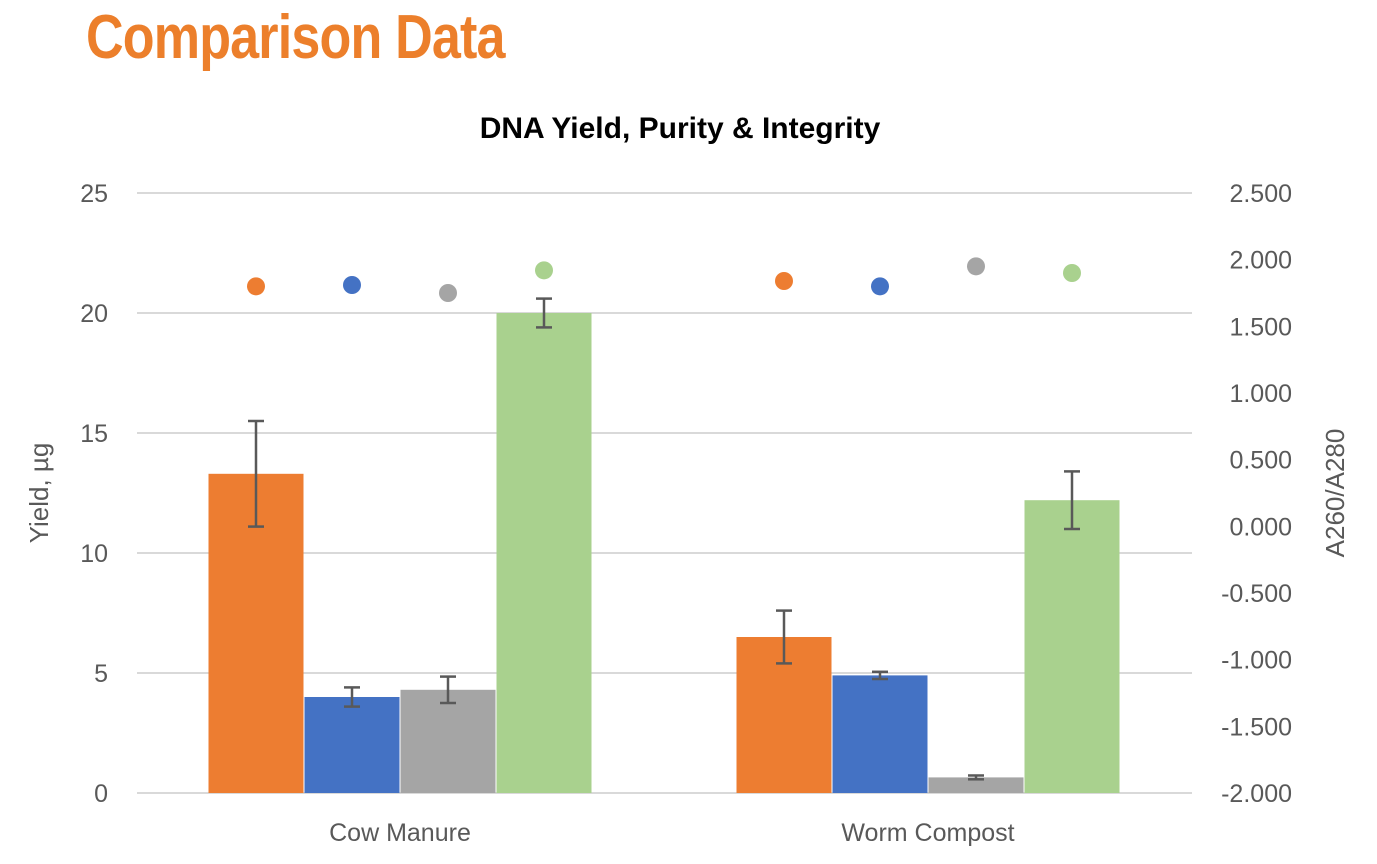 The image size is (1377, 864). Describe the element at coordinates (400, 833) in the screenshot. I see `x-category-label: Cow Manure` at that location.